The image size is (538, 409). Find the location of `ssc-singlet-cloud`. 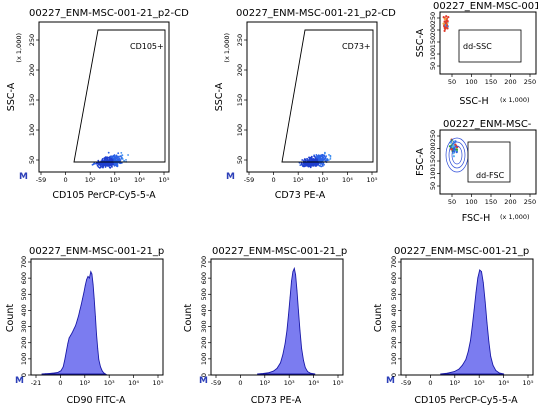

ssc-singlet-cloud is located at coordinates (446, 23).